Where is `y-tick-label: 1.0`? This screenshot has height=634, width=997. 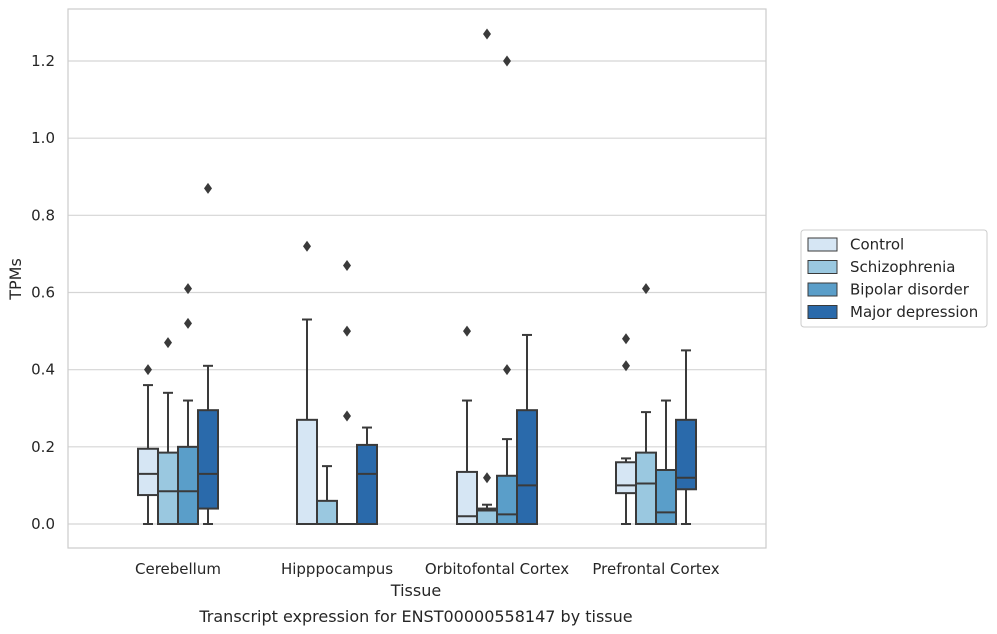 y-tick-label: 1.0 is located at coordinates (43, 138).